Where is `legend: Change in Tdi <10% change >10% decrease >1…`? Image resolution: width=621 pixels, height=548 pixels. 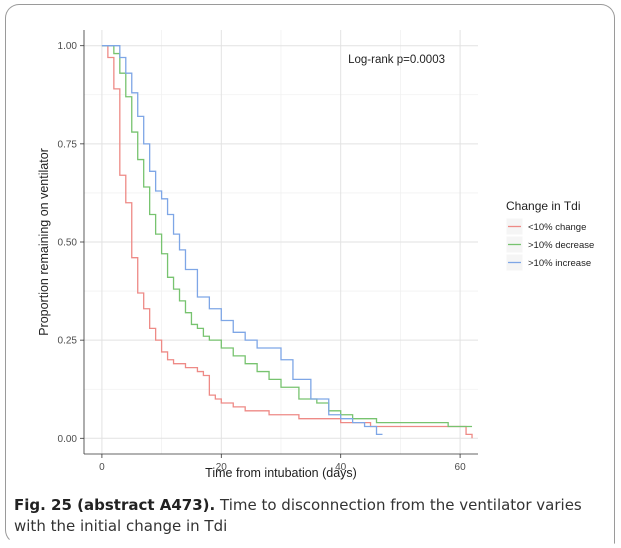 legend: Change in Tdi <10% change >10% decrease >1… is located at coordinates (549, 235).